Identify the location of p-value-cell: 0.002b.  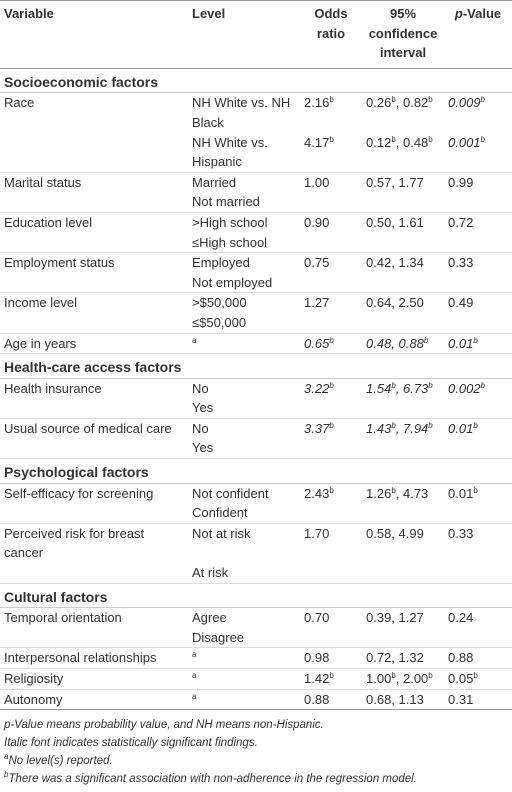
(478, 388).